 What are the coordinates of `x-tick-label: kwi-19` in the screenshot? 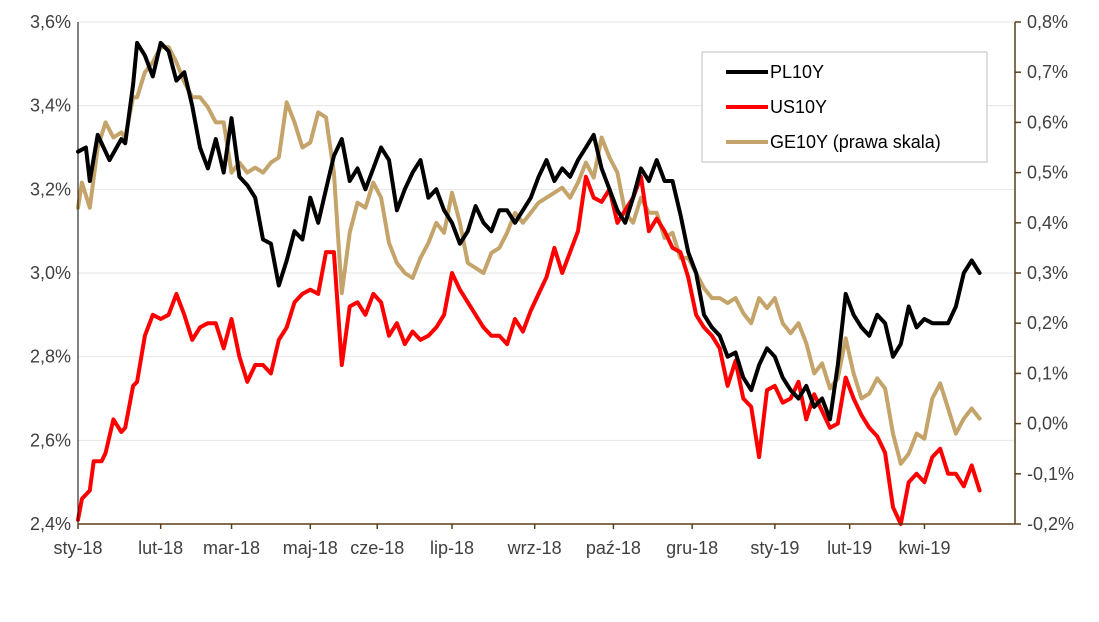 It's located at (924, 548).